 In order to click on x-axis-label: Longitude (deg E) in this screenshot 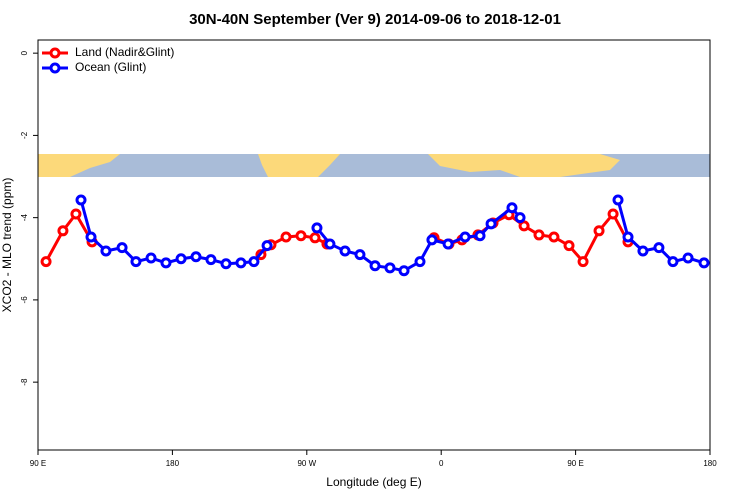, I will do `click(373, 482)`.